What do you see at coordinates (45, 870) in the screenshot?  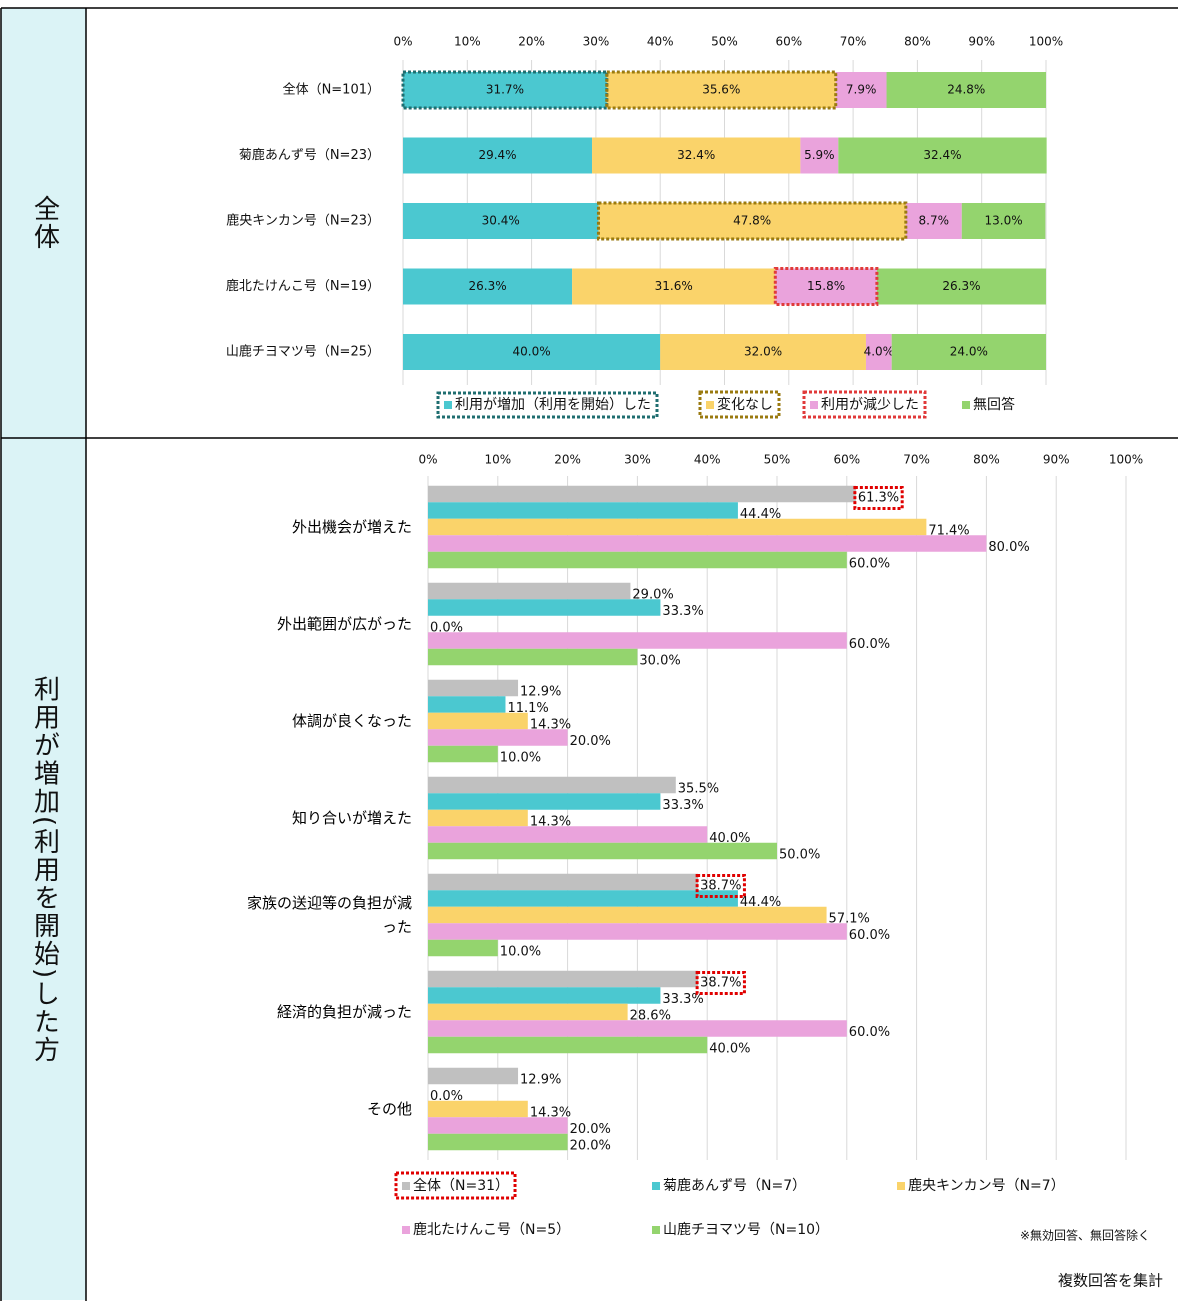 I see `section-label: 利用が増加(利用を開始)した方` at bounding box center [45, 870].